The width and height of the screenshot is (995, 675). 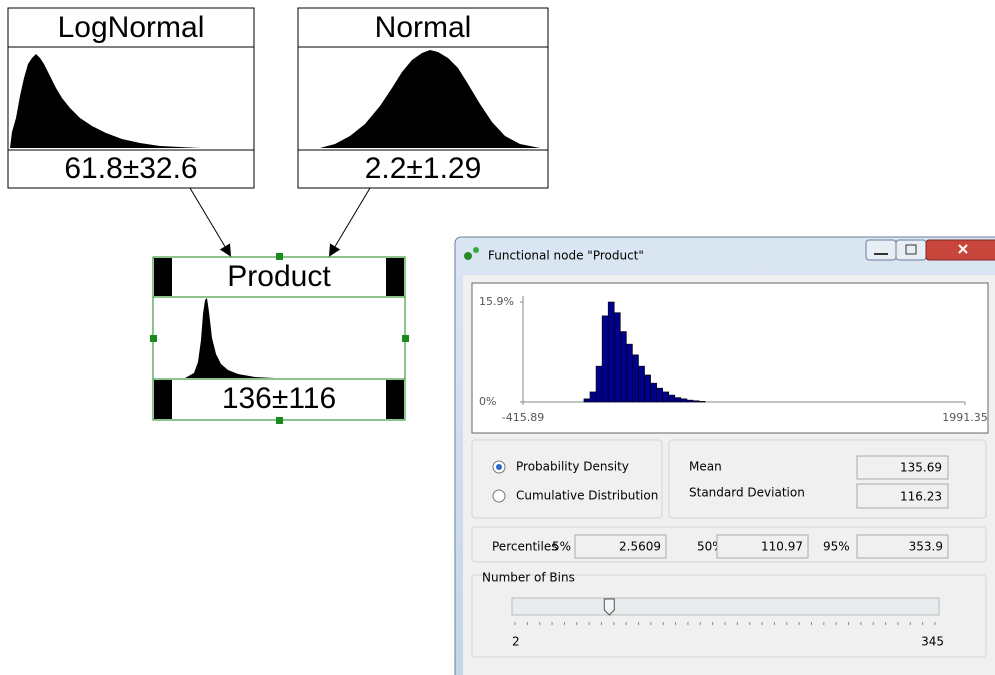 What do you see at coordinates (528, 578) in the screenshot?
I see `slider-label: Number of Bins` at bounding box center [528, 578].